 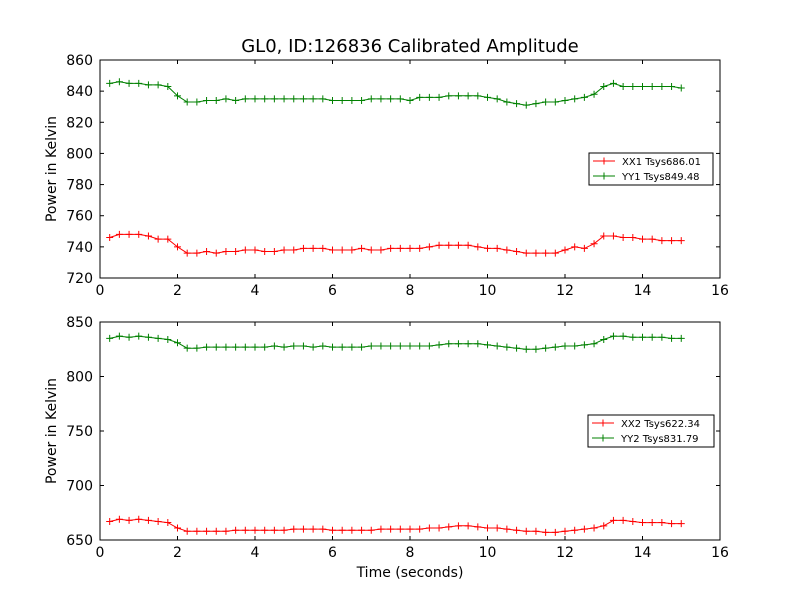 What do you see at coordinates (410, 573) in the screenshot?
I see `x-axis-label: Time (seconds)` at bounding box center [410, 573].